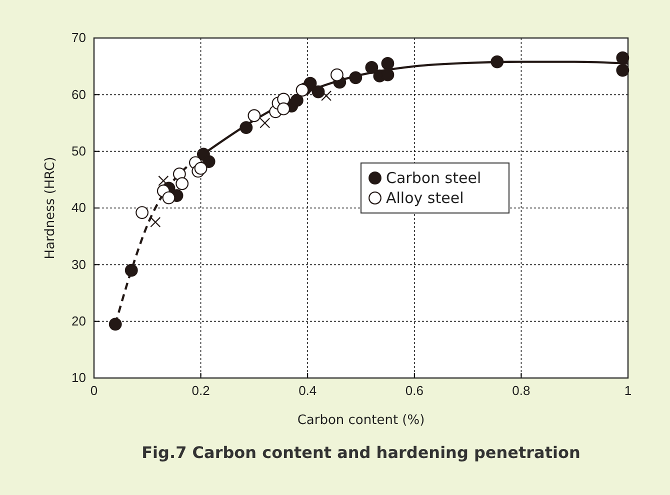 Image resolution: width=670 pixels, height=495 pixels. What do you see at coordinates (361, 420) in the screenshot?
I see `x-axis-title: Carbon content (%)` at bounding box center [361, 420].